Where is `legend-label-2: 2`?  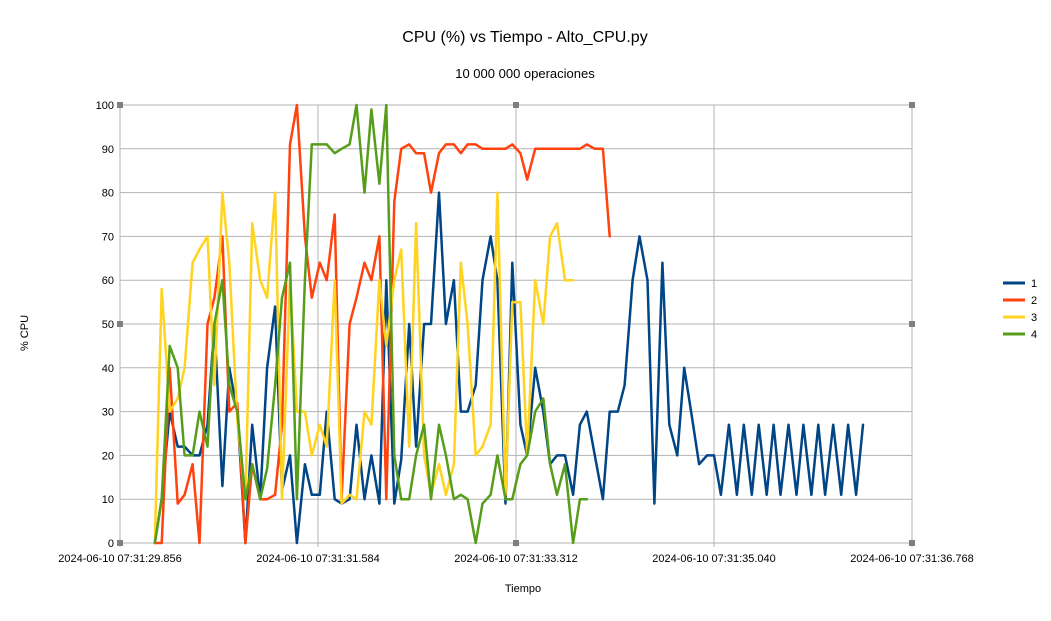
legend-label-2: 2 is located at coordinates (1034, 301).